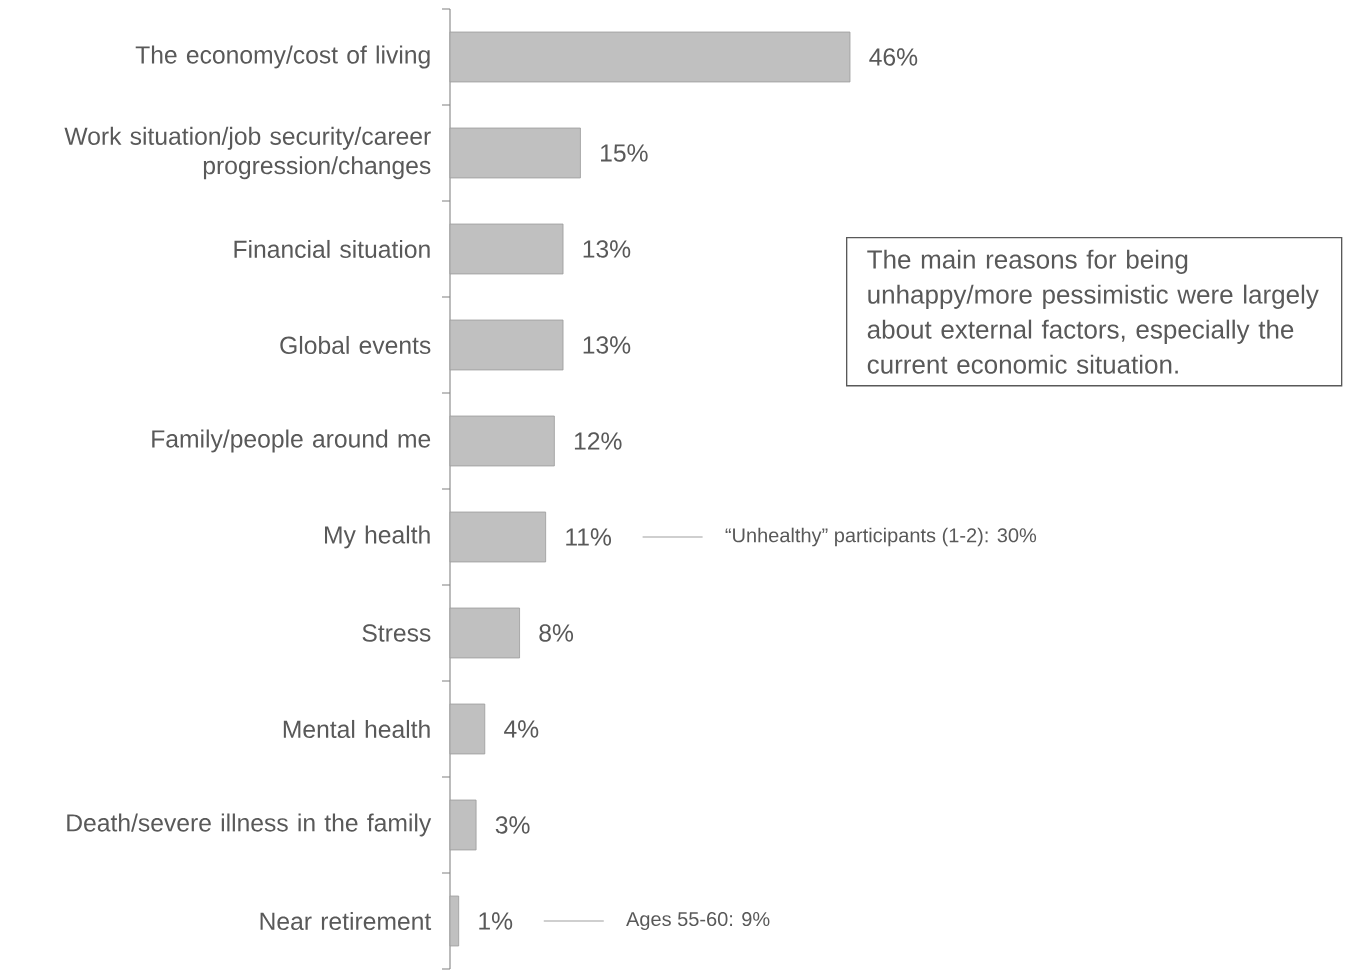  Describe the element at coordinates (521, 729) in the screenshot. I see `data-label: 4%` at that location.